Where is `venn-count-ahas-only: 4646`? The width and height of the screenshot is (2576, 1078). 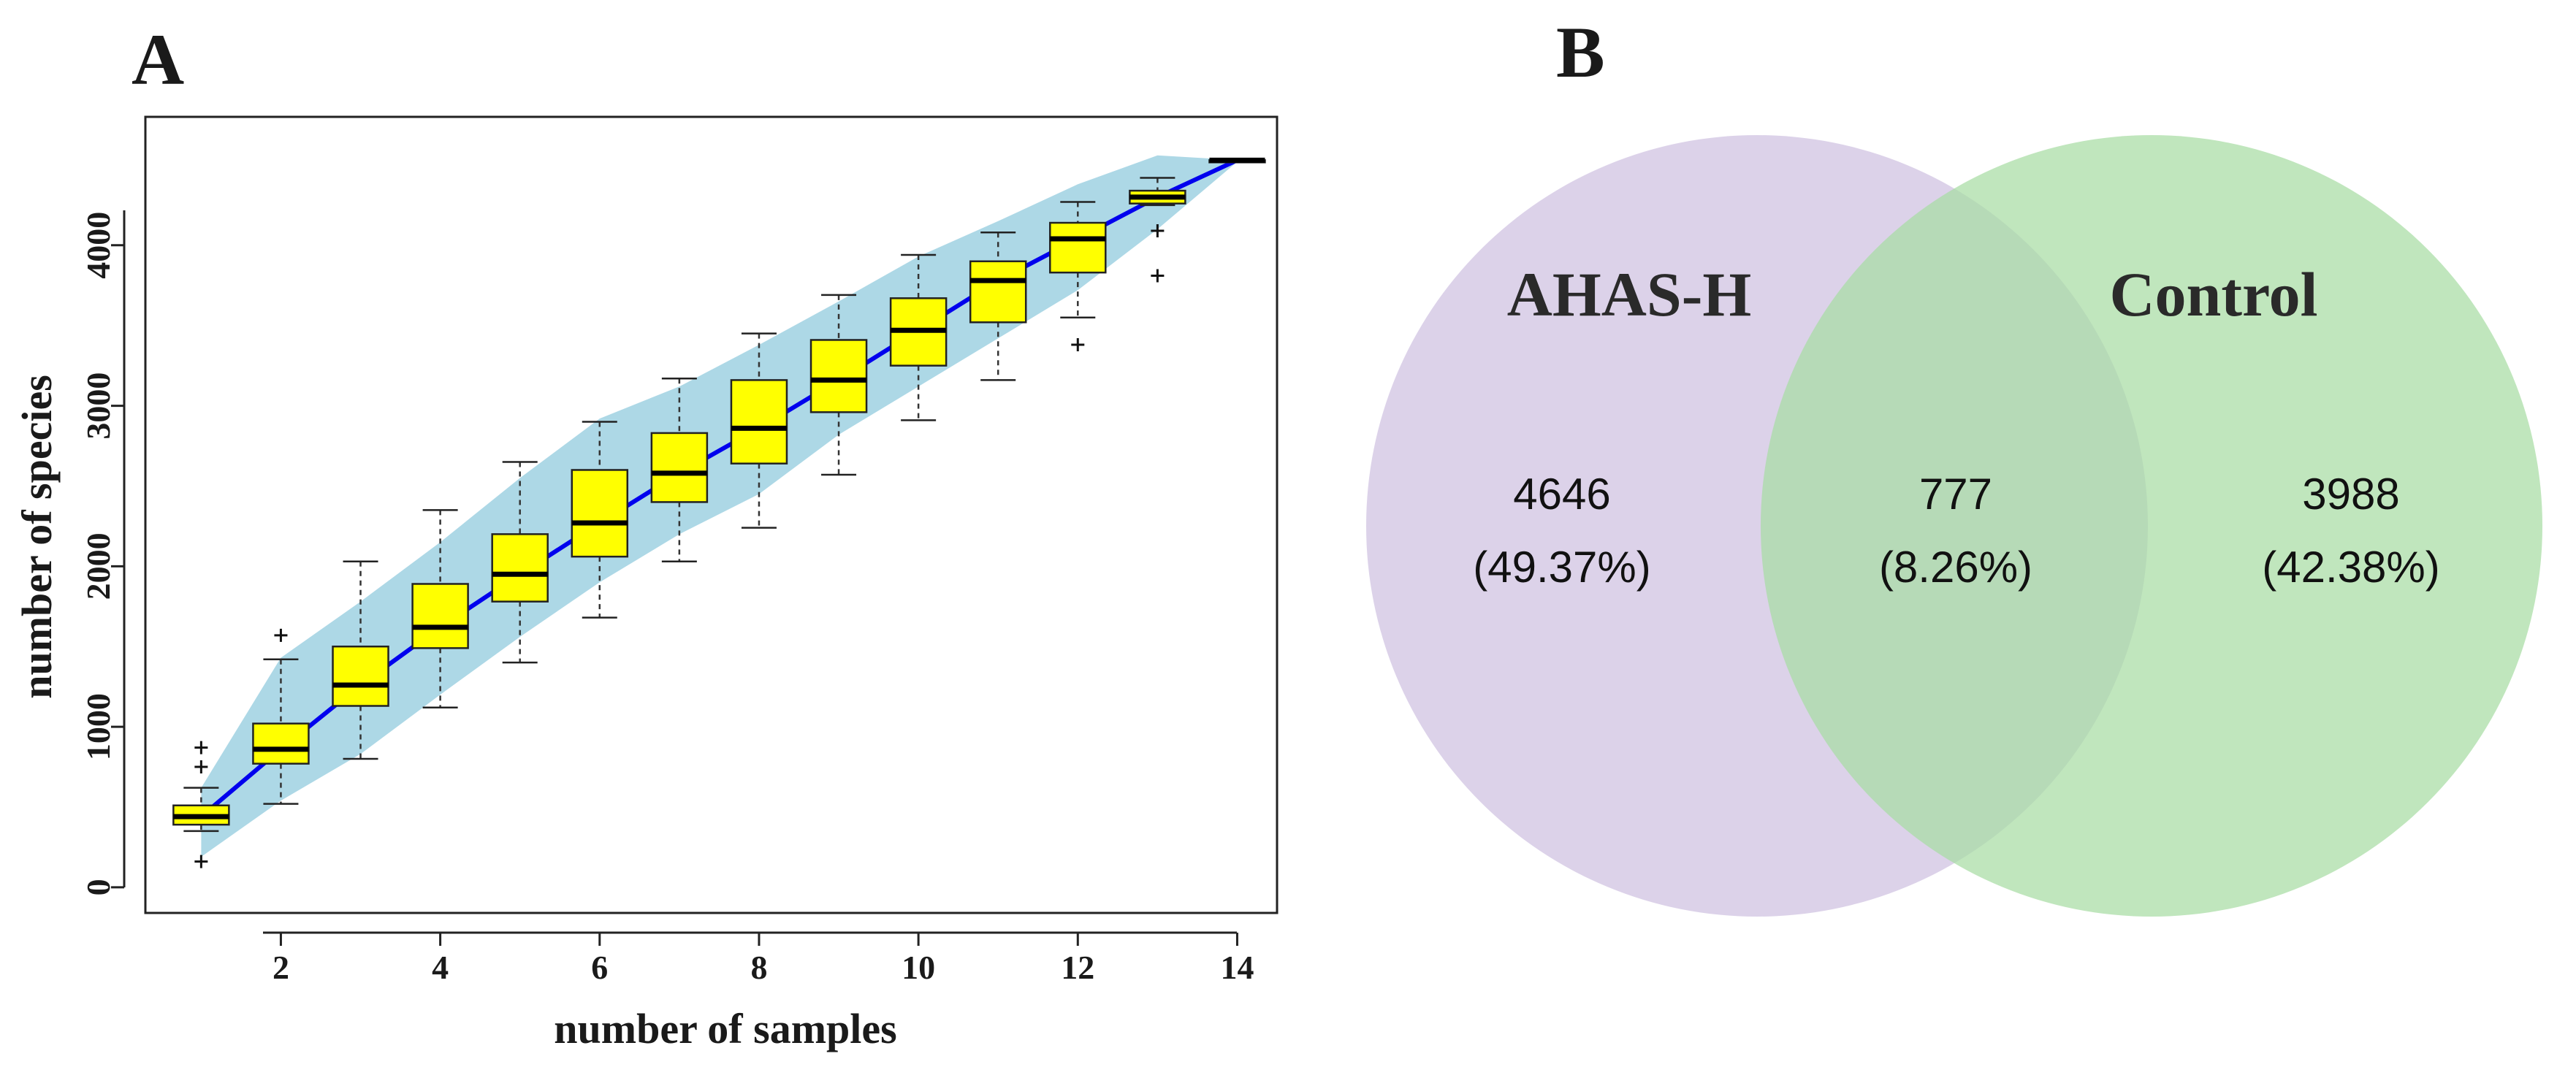
venn-count-ahas-only: 4646 is located at coordinates (1561, 495).